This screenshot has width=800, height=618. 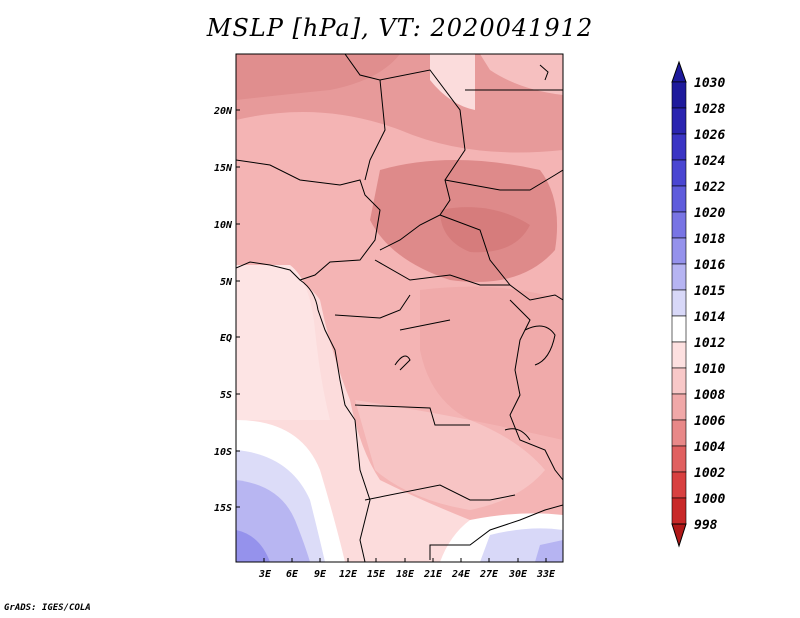 What do you see at coordinates (709, 395) in the screenshot?
I see `colorbar-label: 1008` at bounding box center [709, 395].